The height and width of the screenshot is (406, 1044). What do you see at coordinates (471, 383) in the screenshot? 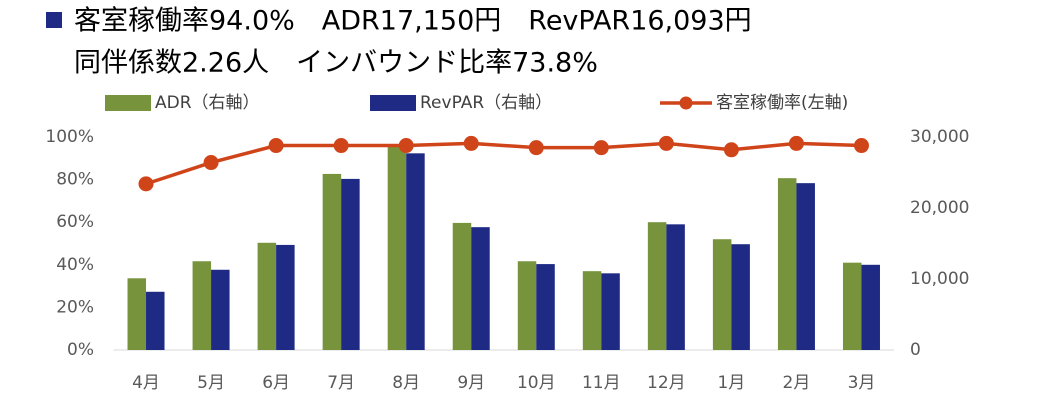
I see `x-tick-label: 9月` at bounding box center [471, 383].